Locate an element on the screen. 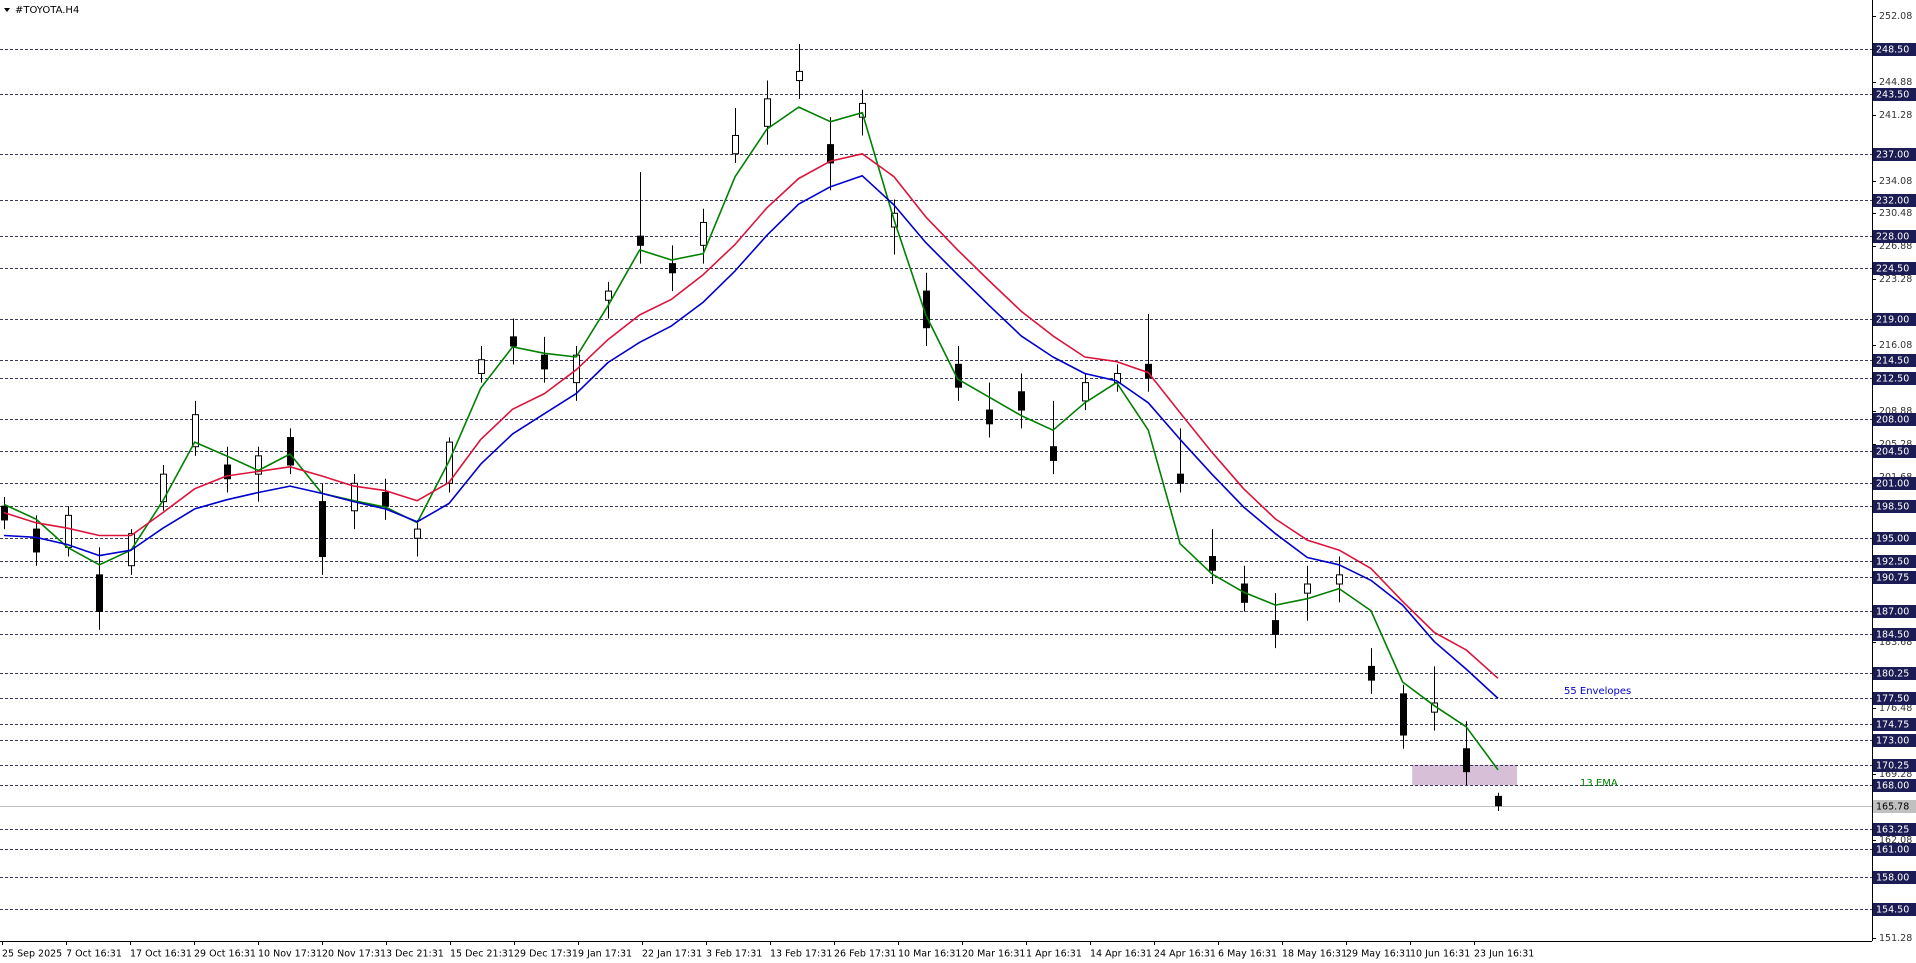 This screenshot has height=963, width=1916. y-tick-label: 208.88 is located at coordinates (1895, 411).